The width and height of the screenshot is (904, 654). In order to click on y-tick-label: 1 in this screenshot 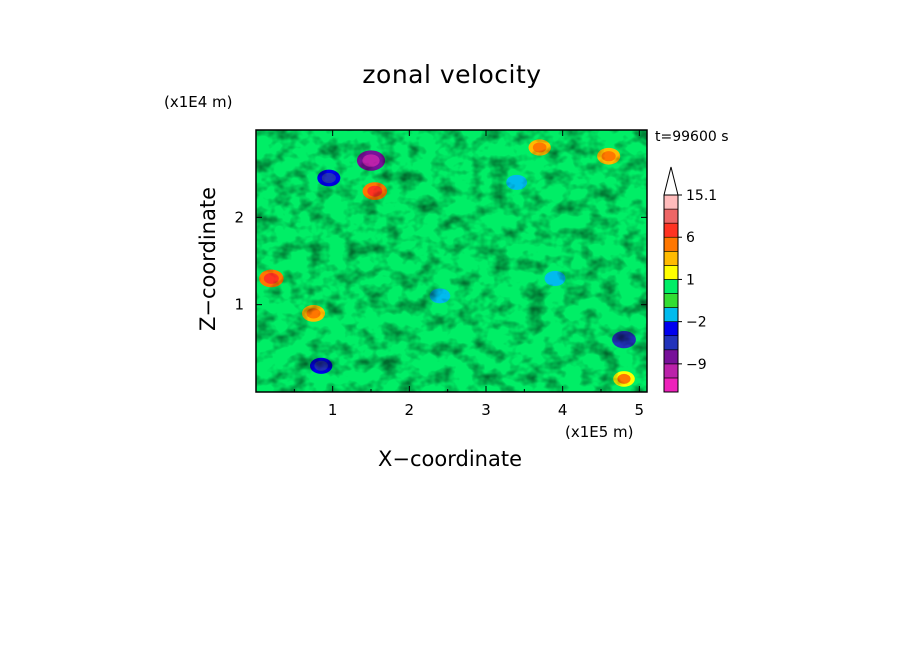, I will do `click(239, 305)`.